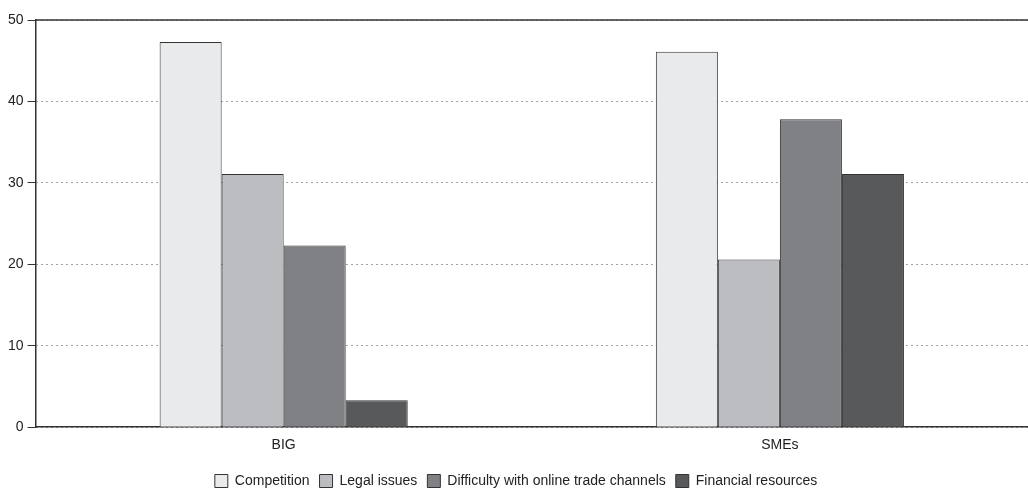 The height and width of the screenshot is (502, 1028). What do you see at coordinates (15, 344) in the screenshot?
I see `y-tick-label: 10` at bounding box center [15, 344].